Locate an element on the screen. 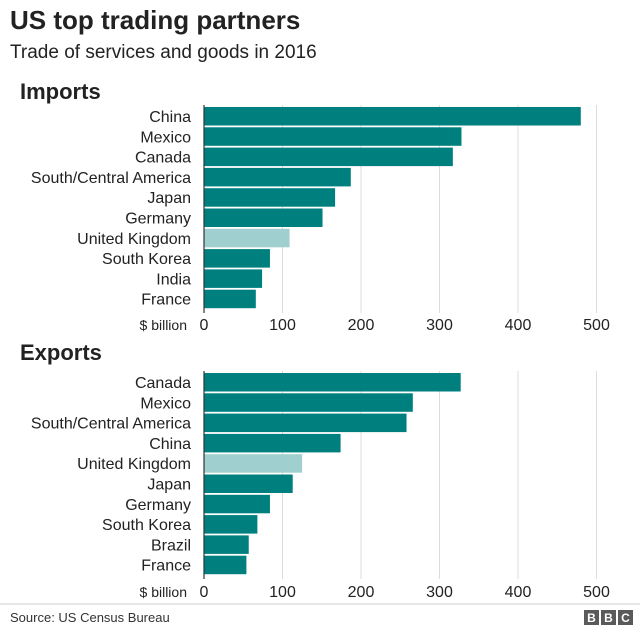  logo-letter: C is located at coordinates (625, 618).